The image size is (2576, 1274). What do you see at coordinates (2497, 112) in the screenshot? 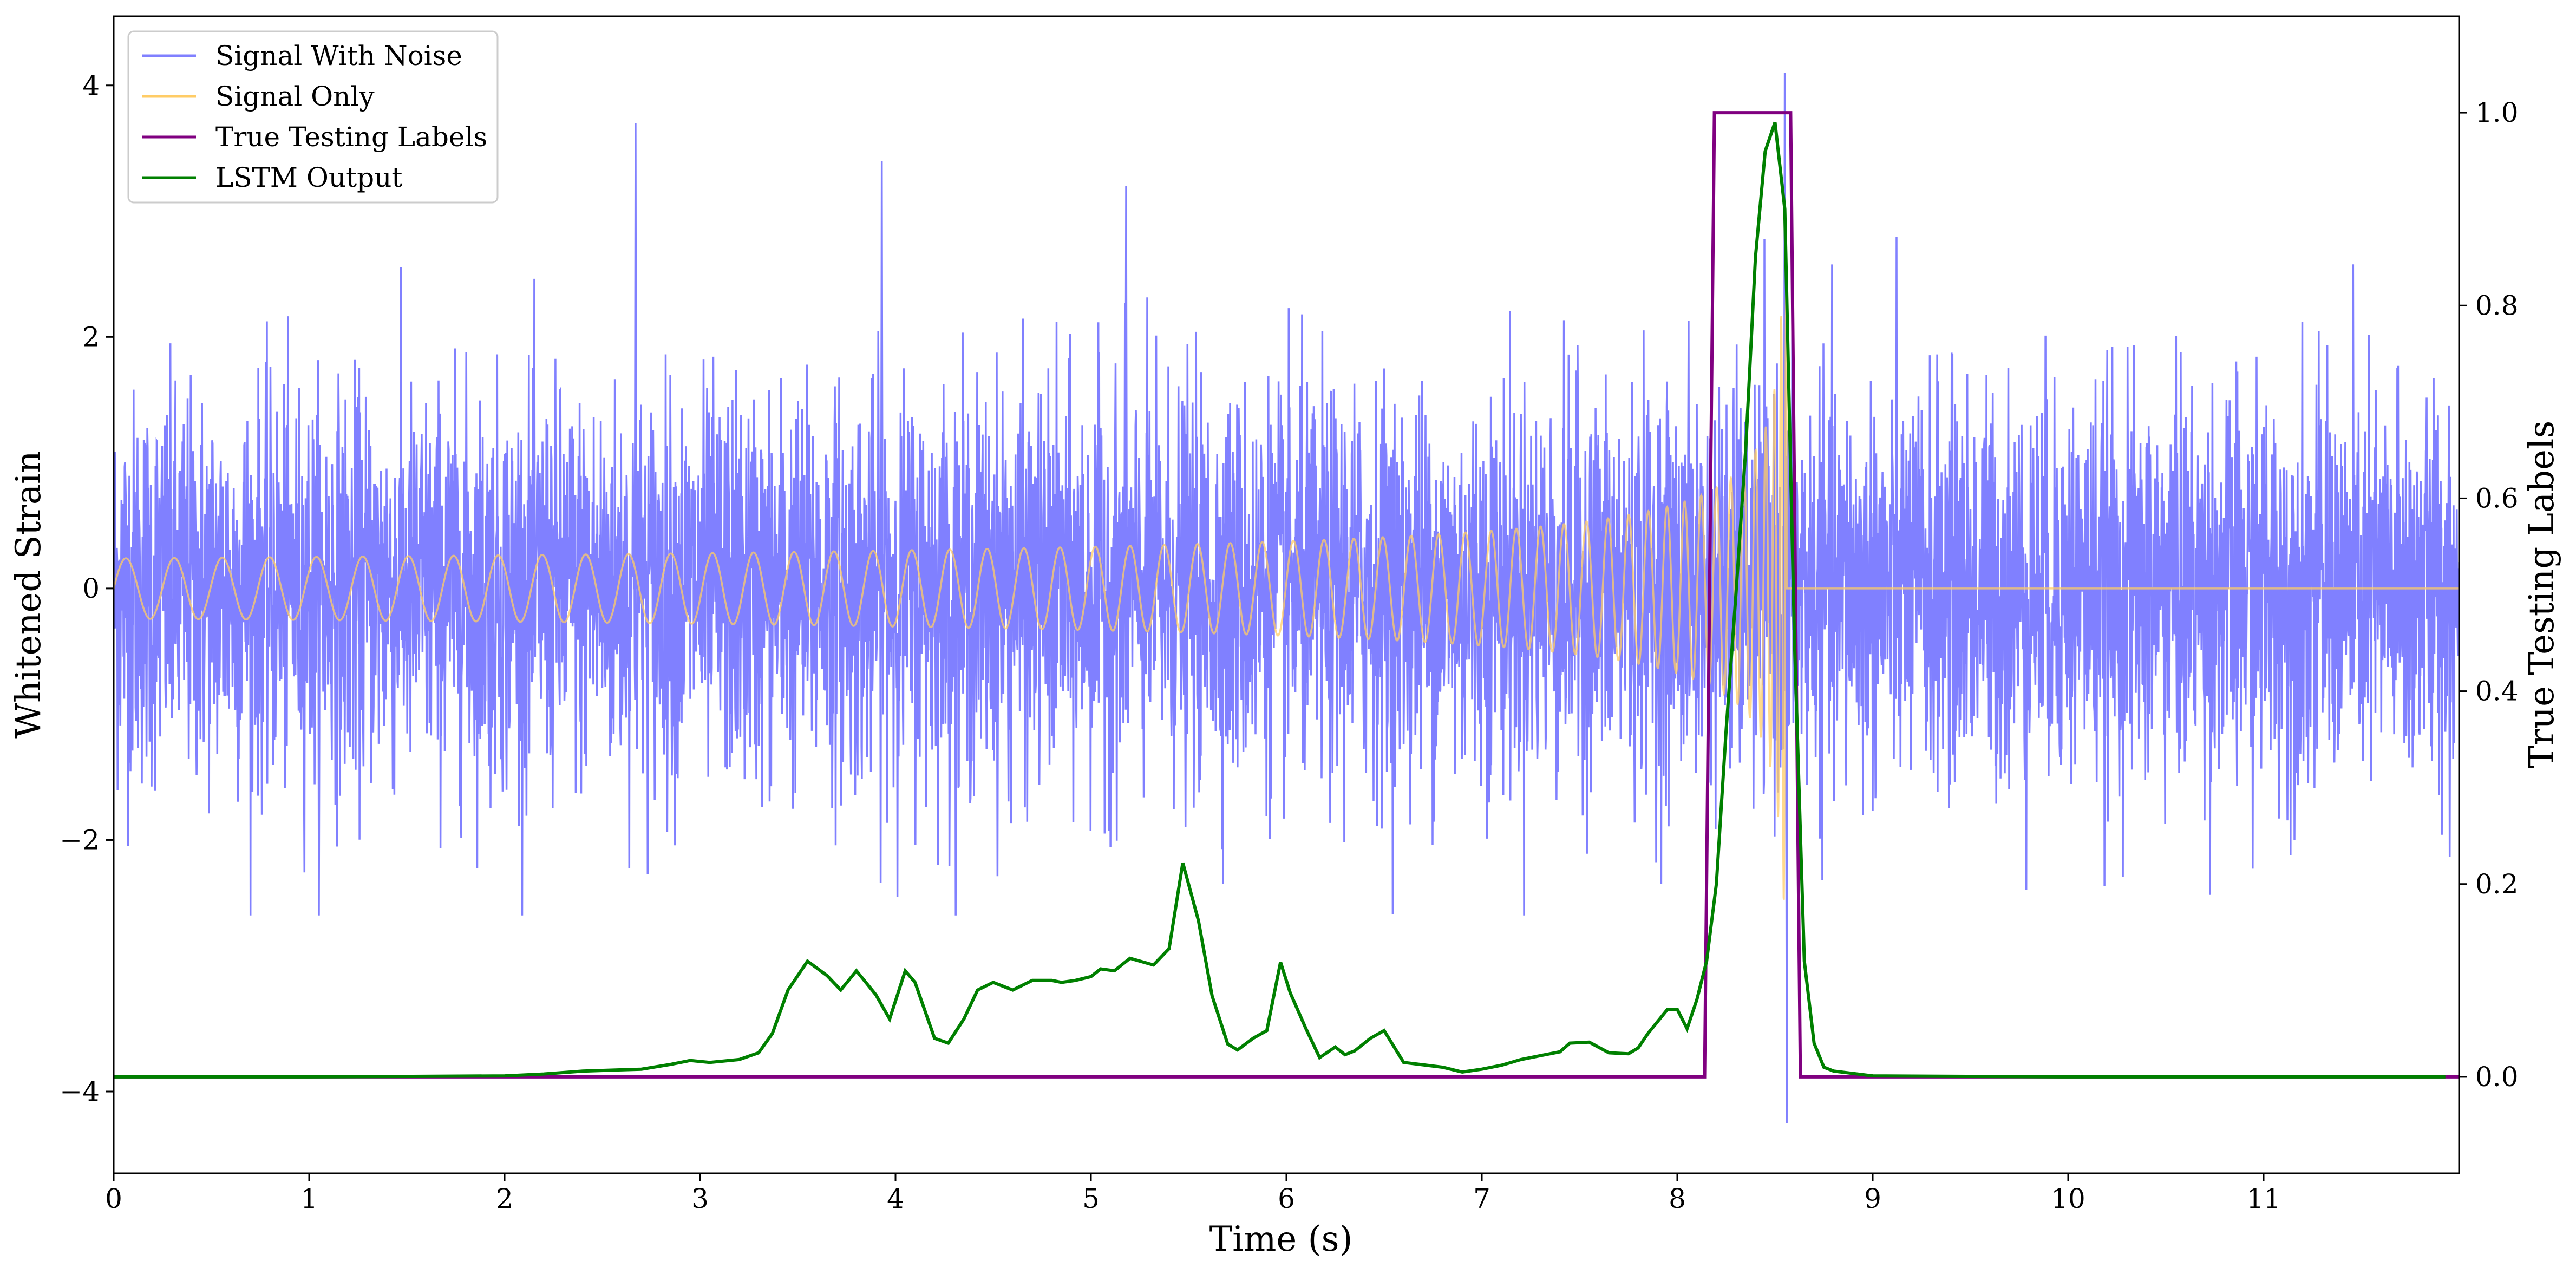
I see `y2-tick-label: 1.0` at bounding box center [2497, 112].